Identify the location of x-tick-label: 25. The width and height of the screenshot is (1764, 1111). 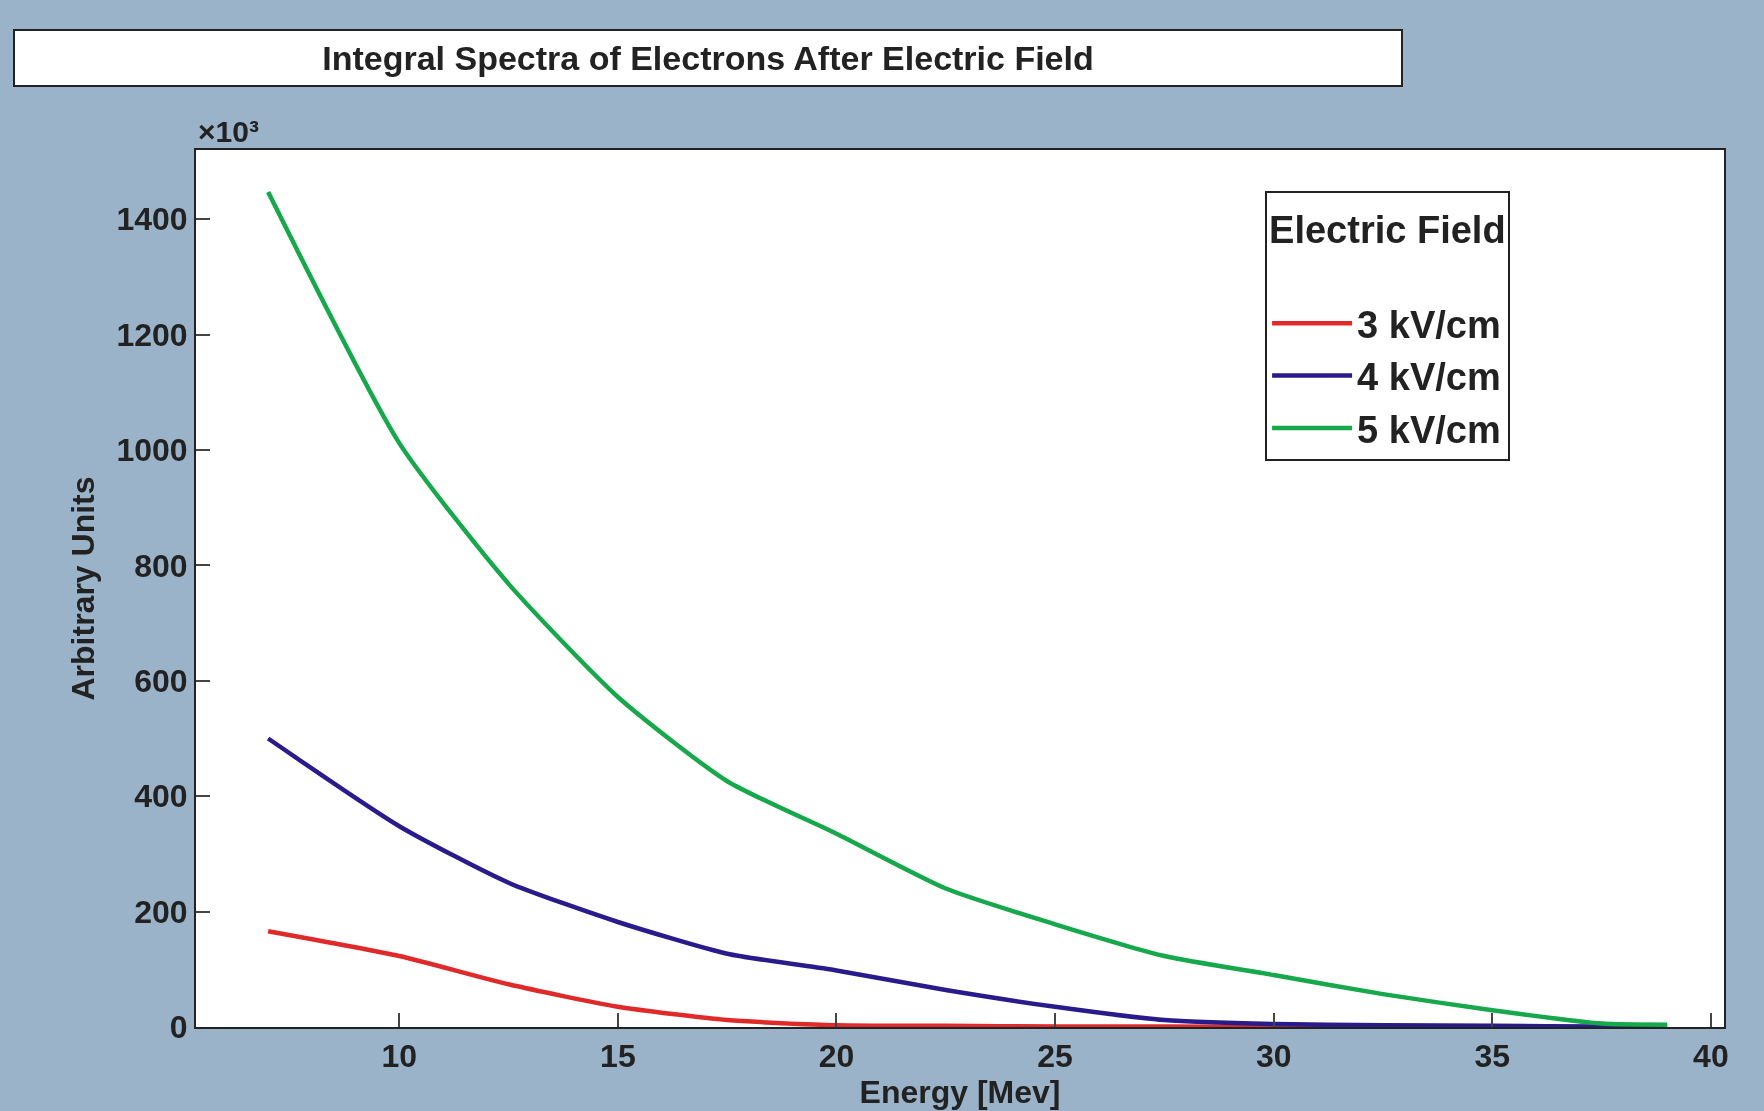
(1055, 1056).